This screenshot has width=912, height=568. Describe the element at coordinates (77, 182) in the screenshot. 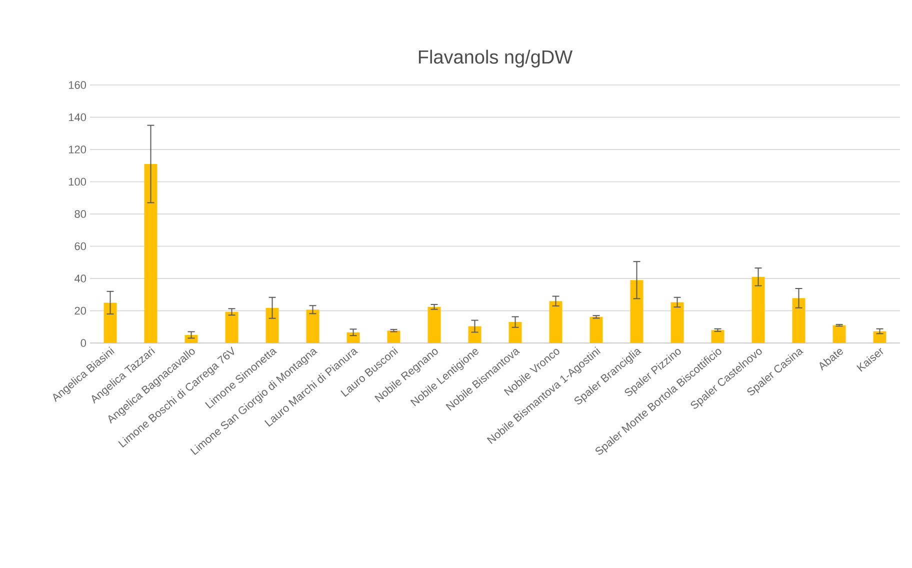

I see `y-tick-label: 100` at that location.